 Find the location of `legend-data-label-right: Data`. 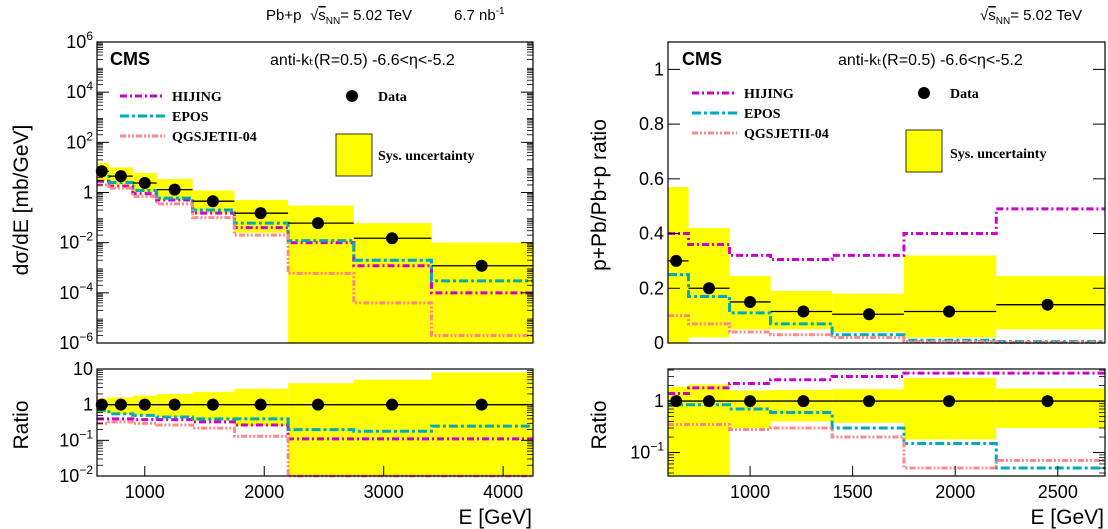

legend-data-label-right: Data is located at coordinates (964, 94).